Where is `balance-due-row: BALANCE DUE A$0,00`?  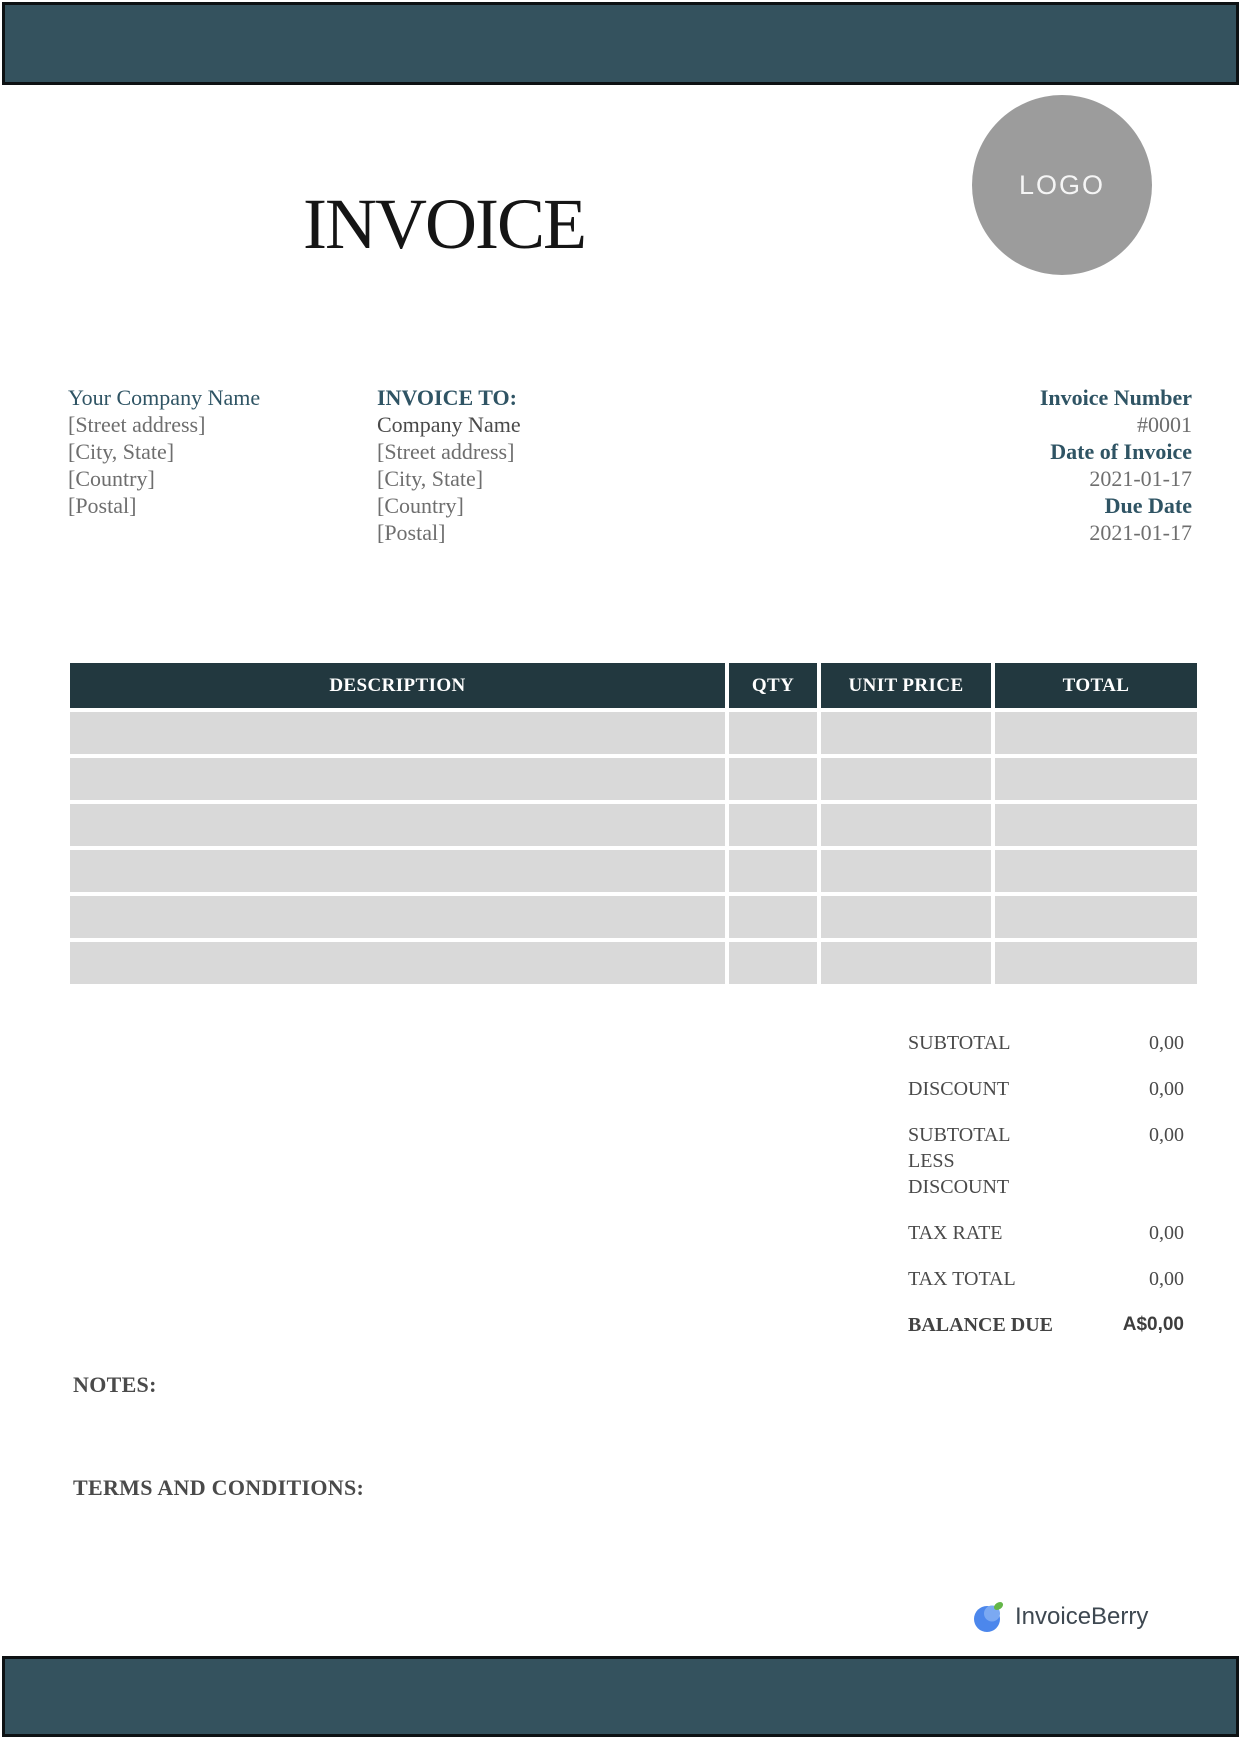 balance-due-row: BALANCE DUE A$0,00 is located at coordinates (1046, 1325).